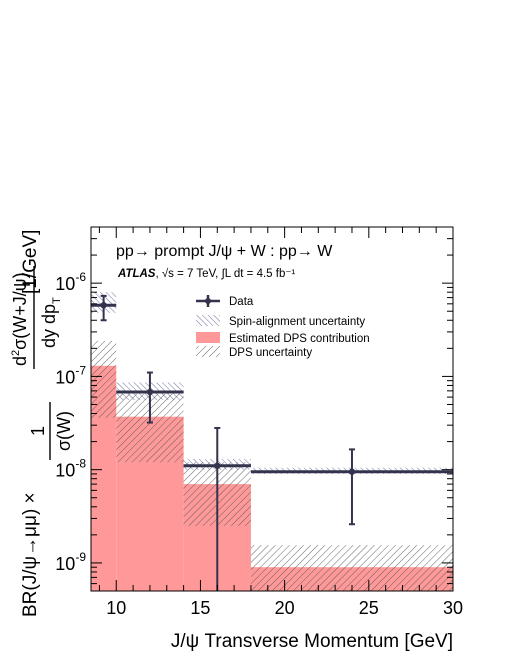 The image size is (515, 666). What do you see at coordinates (51, 322) in the screenshot?
I see `svg-text: dy dpT` at bounding box center [51, 322].